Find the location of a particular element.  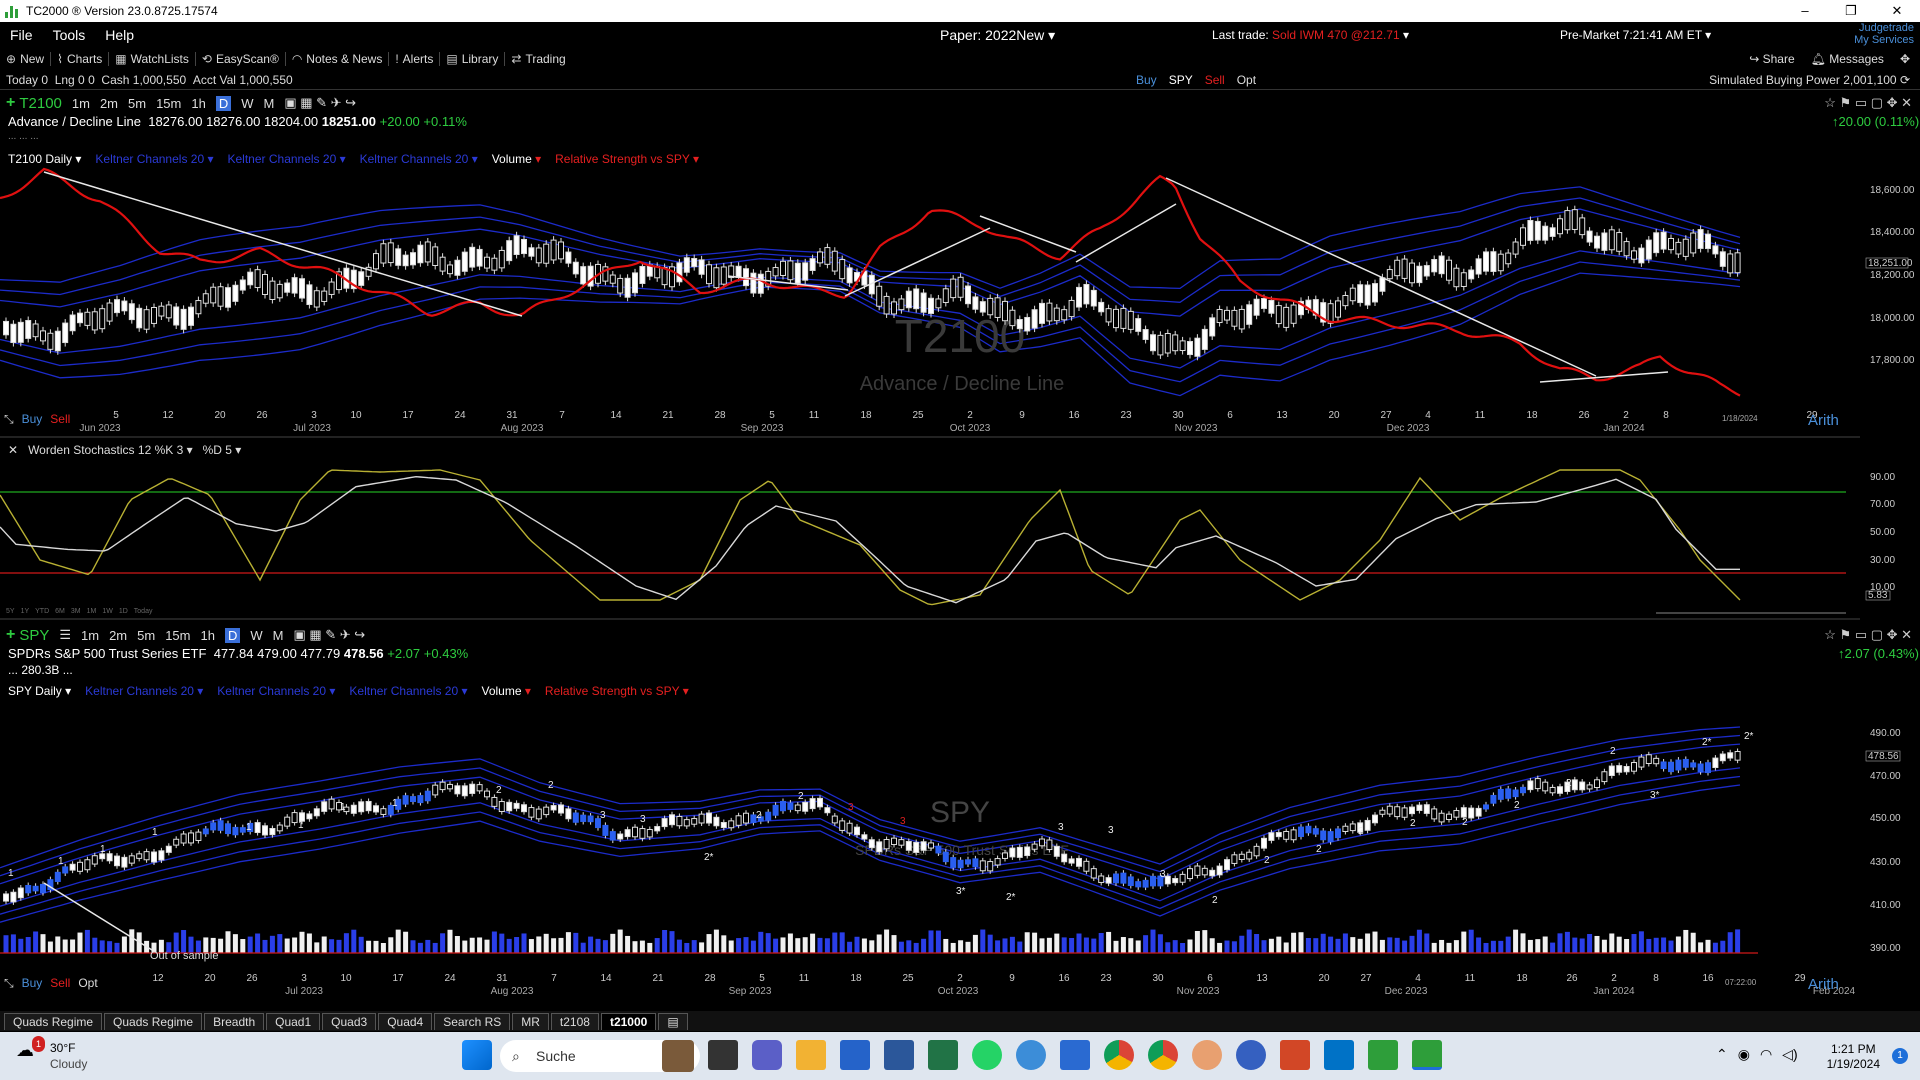

toolbar-pin-icon: ✥ is located at coordinates (1904, 59).